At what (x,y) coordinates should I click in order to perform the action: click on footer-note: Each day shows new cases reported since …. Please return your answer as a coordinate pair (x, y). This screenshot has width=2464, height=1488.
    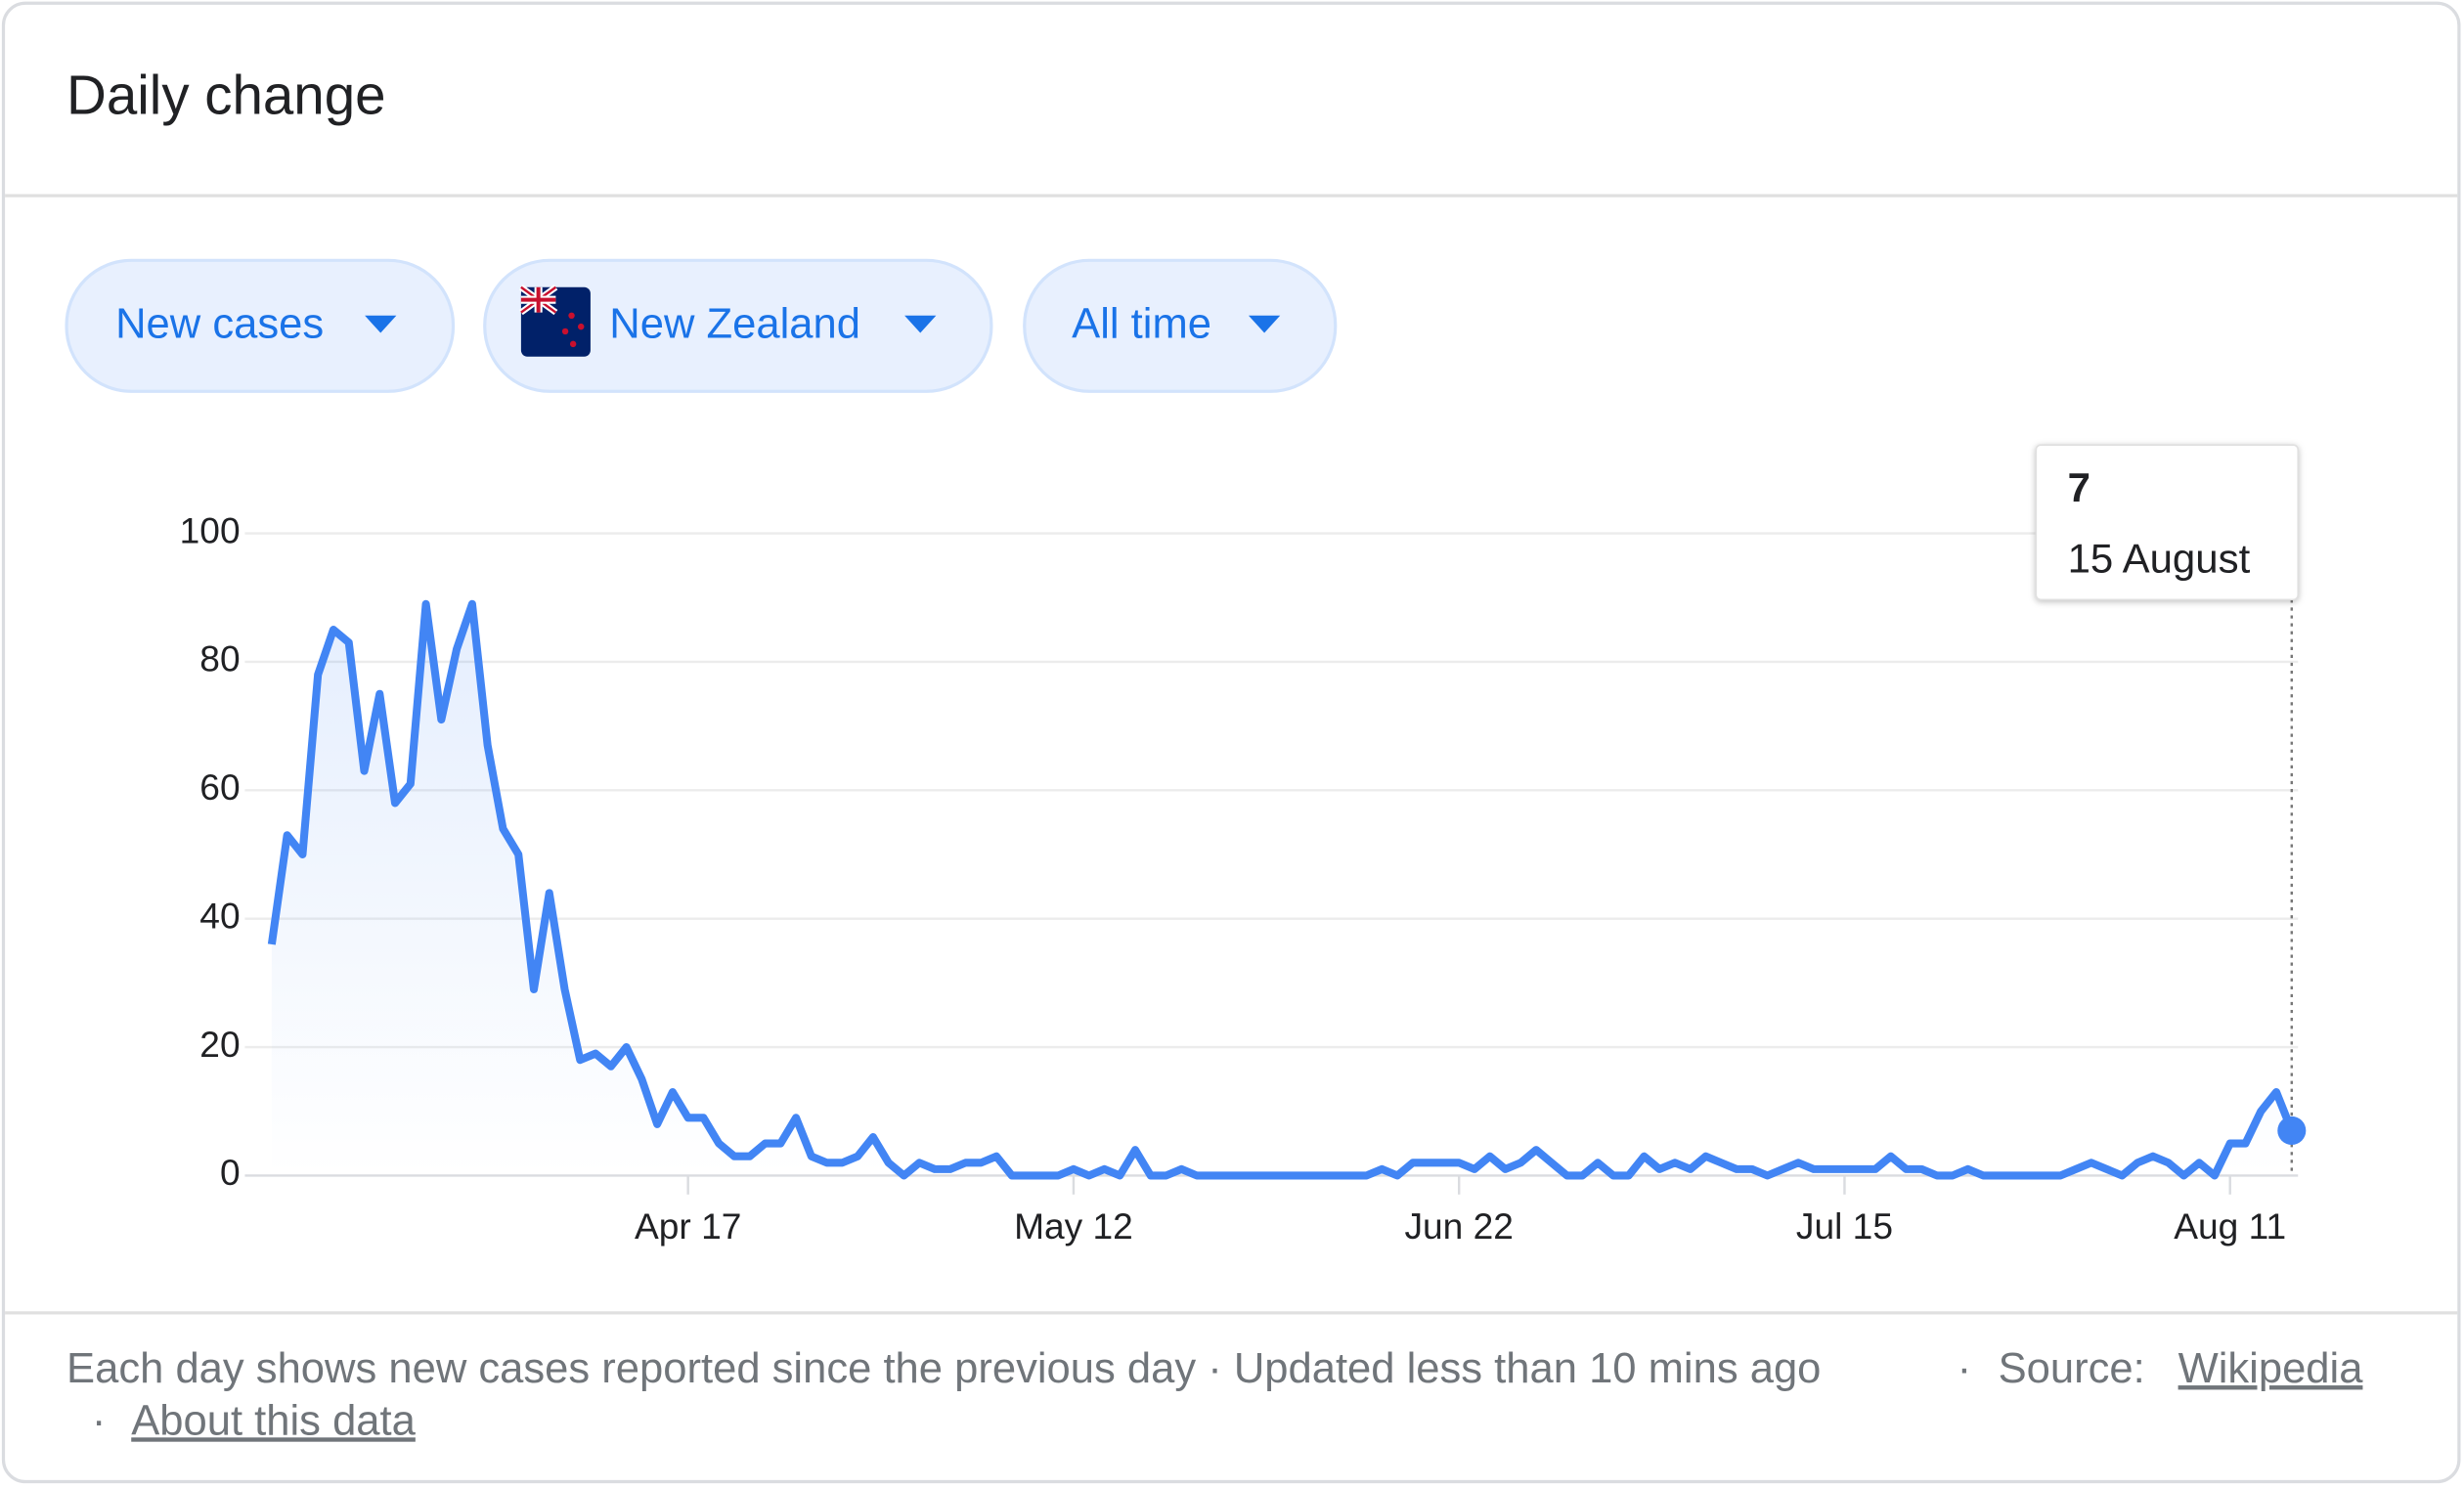
    Looking at the image, I should click on (943, 1368).